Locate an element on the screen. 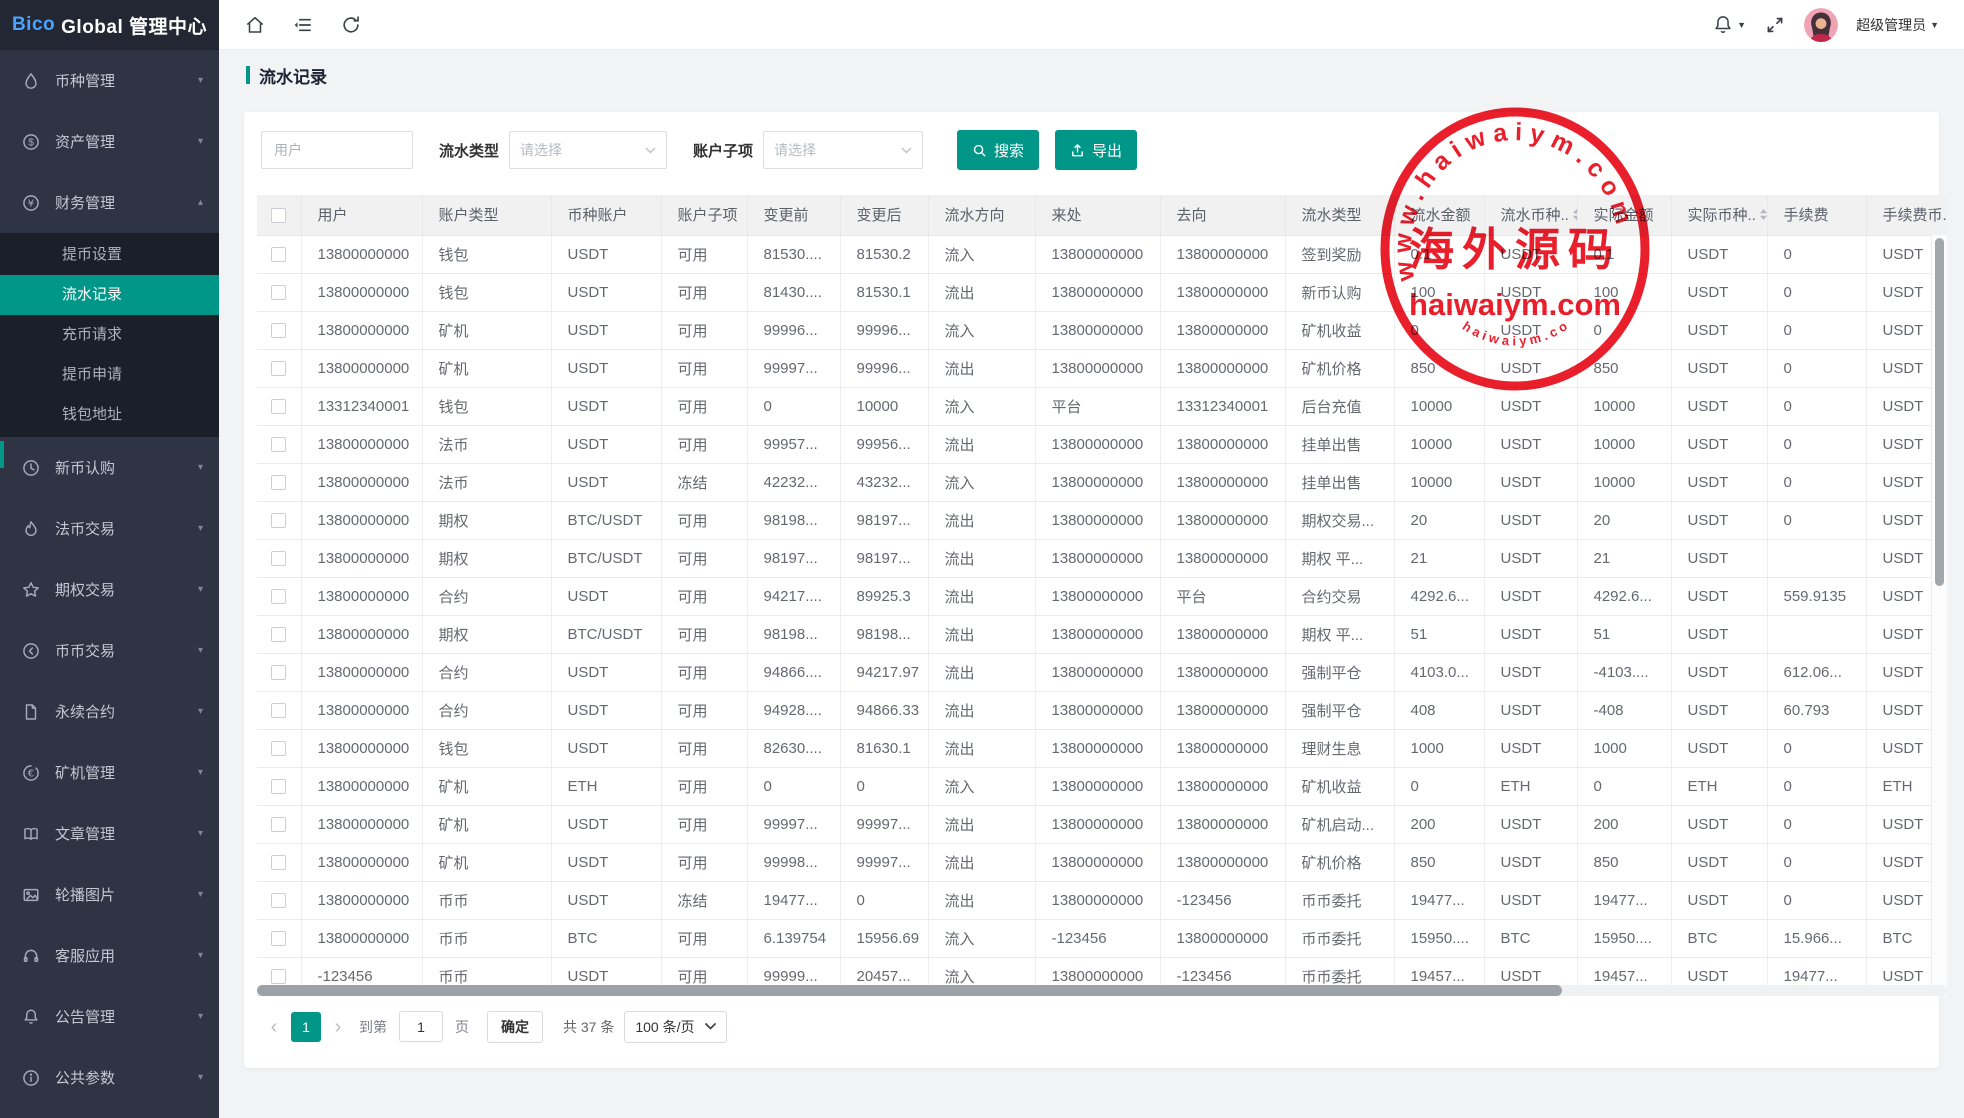  sidebar-subitem: 流水记录 is located at coordinates (109, 295).